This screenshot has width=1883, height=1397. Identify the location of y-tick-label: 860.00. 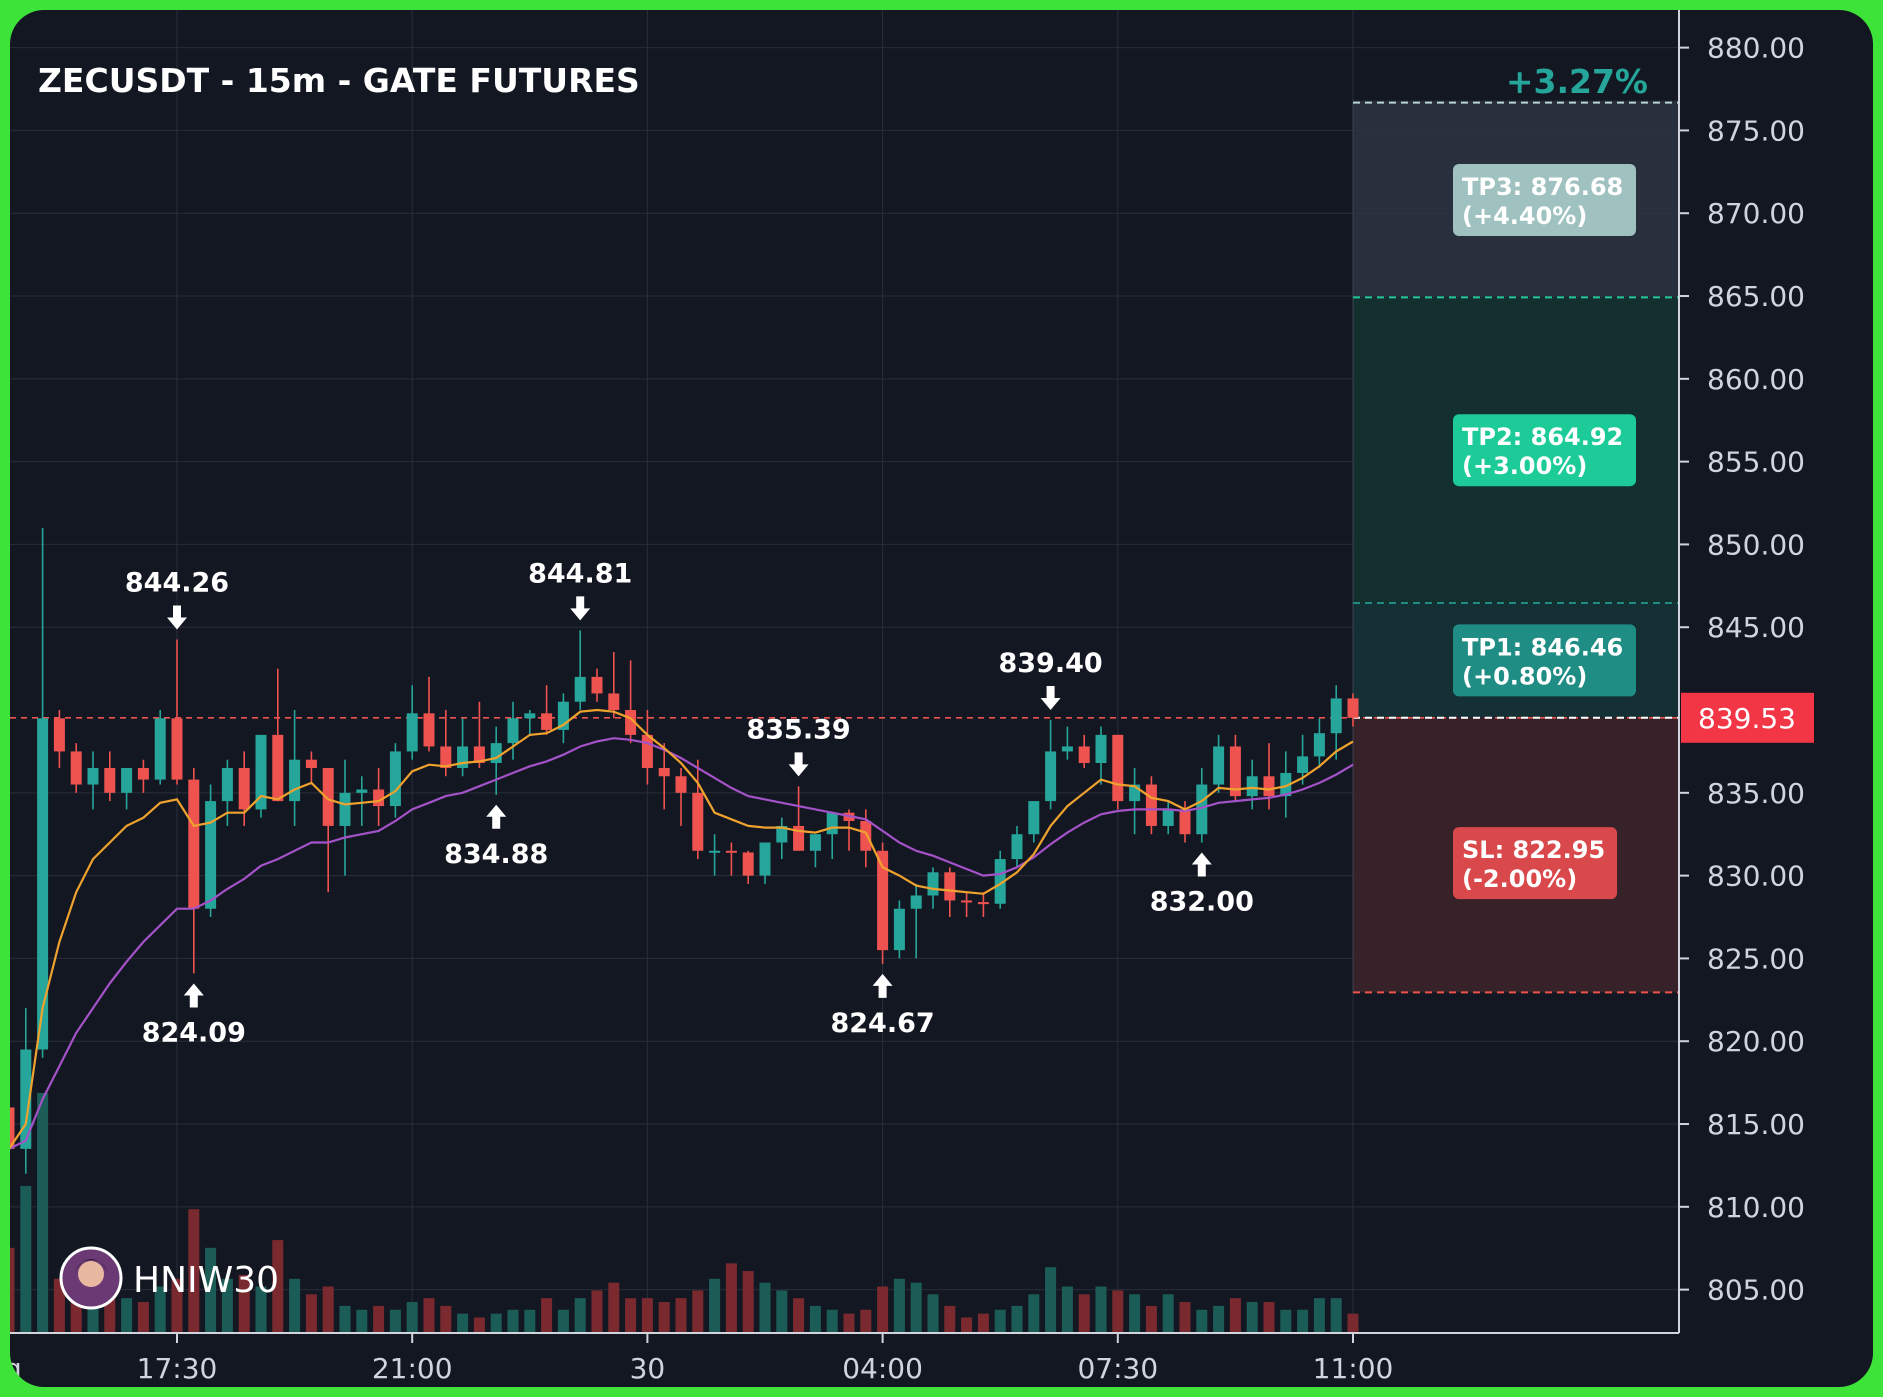
(1756, 379).